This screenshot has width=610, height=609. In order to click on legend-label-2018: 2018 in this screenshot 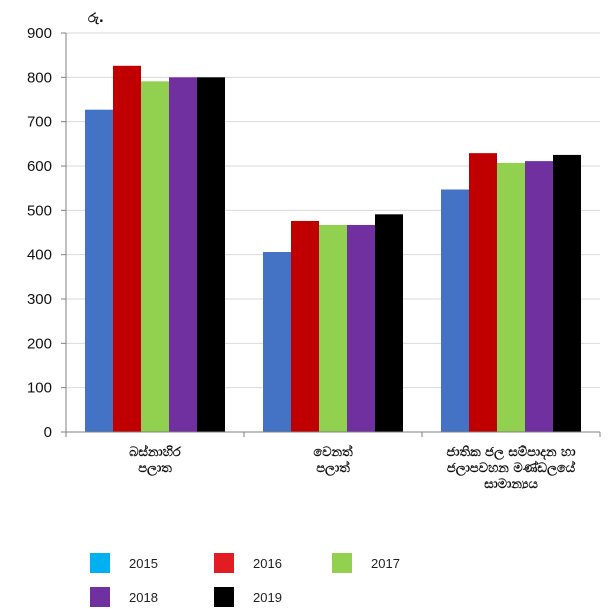, I will do `click(143, 597)`.